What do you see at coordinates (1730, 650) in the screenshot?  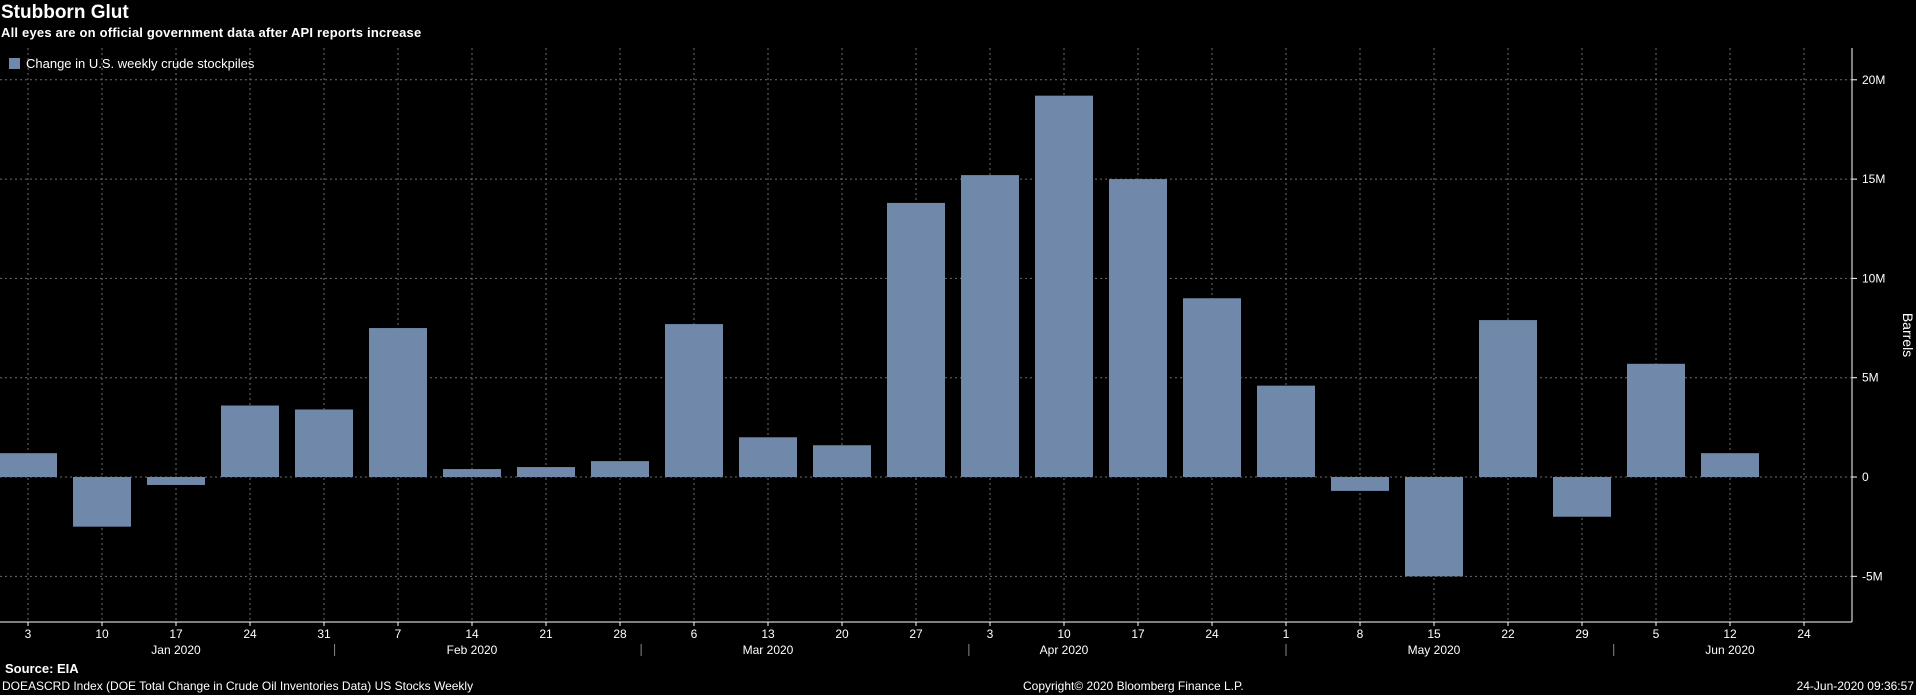 I see `month-label: Jun 2020` at bounding box center [1730, 650].